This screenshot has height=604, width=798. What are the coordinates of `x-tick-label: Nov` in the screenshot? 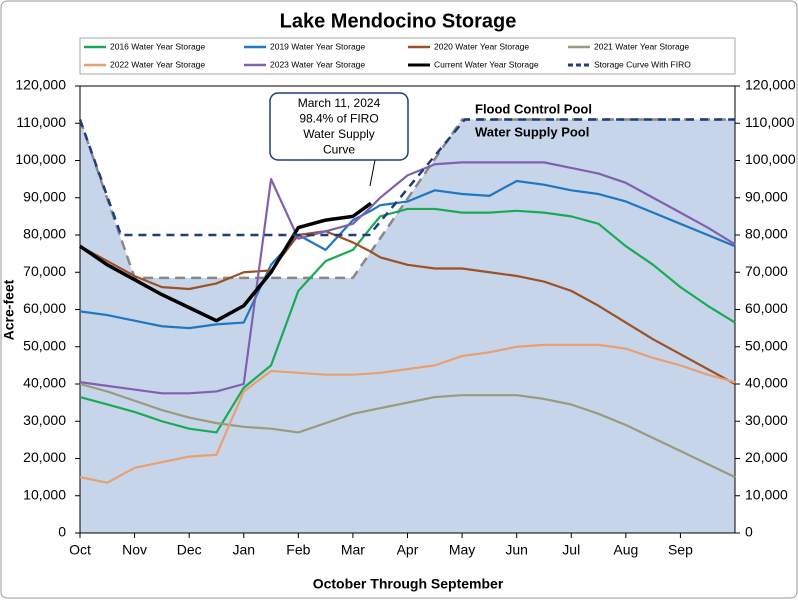 It's located at (134, 550).